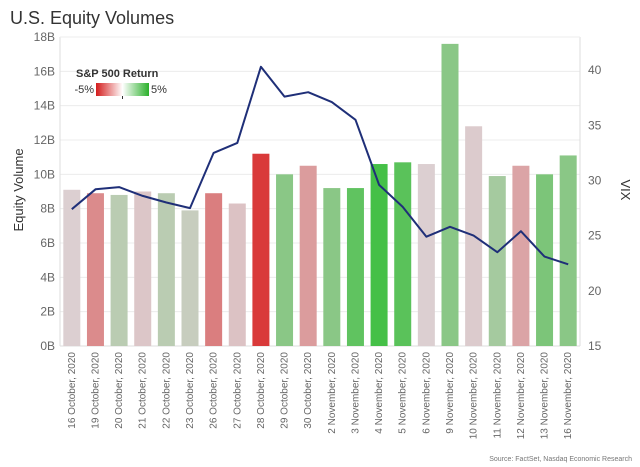 Image resolution: width=640 pixels, height=467 pixels. Describe the element at coordinates (159, 90) in the screenshot. I see `legend-max-label: 5%` at that location.